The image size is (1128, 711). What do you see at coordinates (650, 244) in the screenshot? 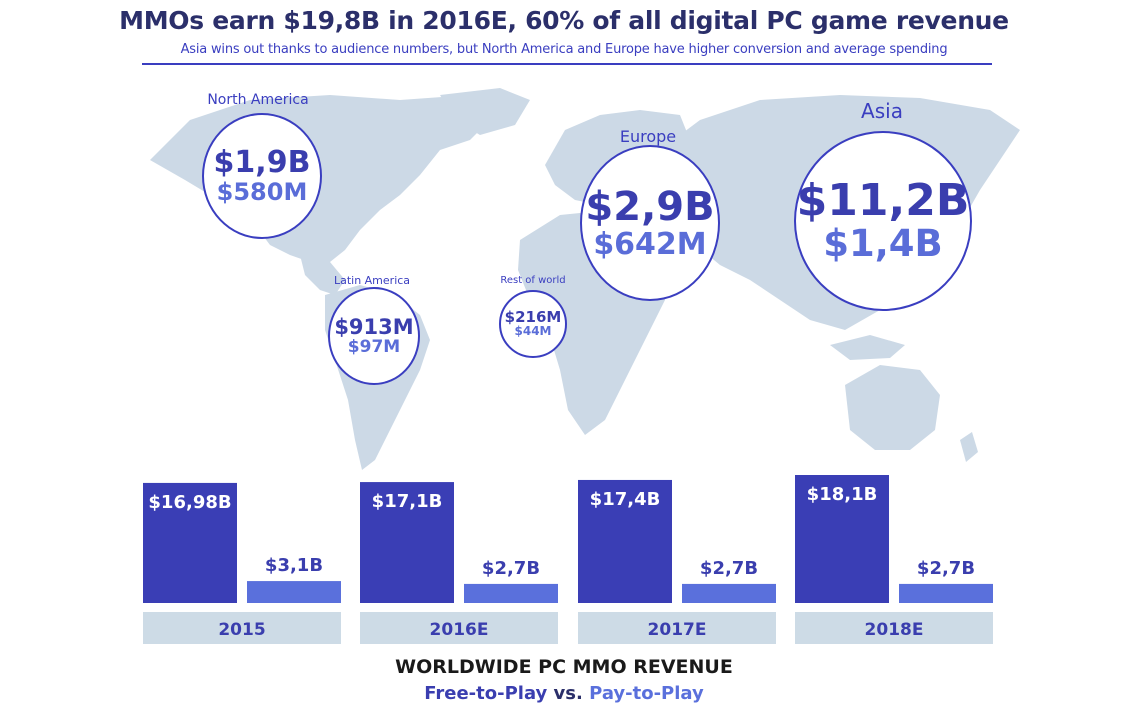
I see `region-p2p-value: $642M` at bounding box center [650, 244].